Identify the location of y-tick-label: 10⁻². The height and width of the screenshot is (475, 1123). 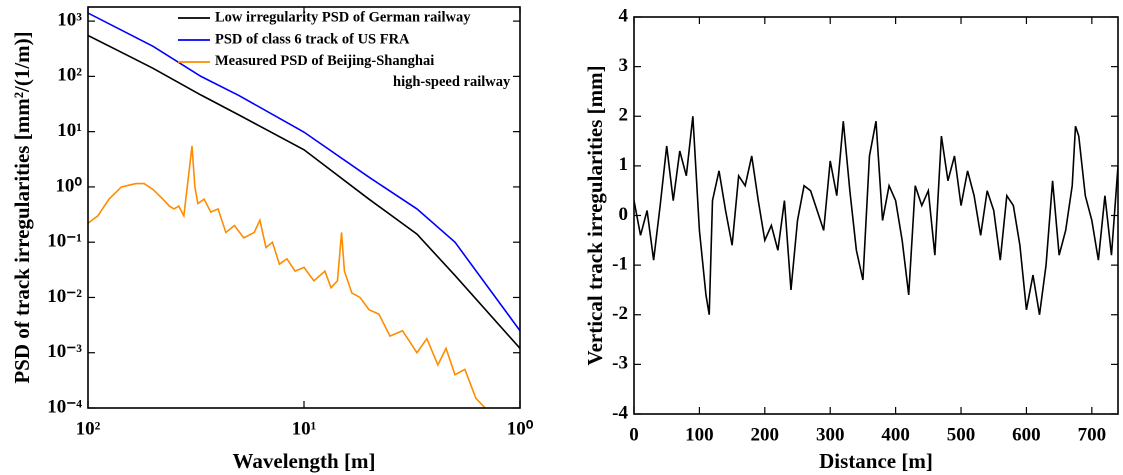
(64, 296).